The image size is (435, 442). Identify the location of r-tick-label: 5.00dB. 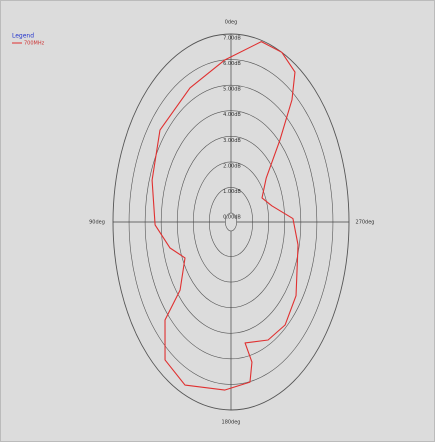
(232, 90).